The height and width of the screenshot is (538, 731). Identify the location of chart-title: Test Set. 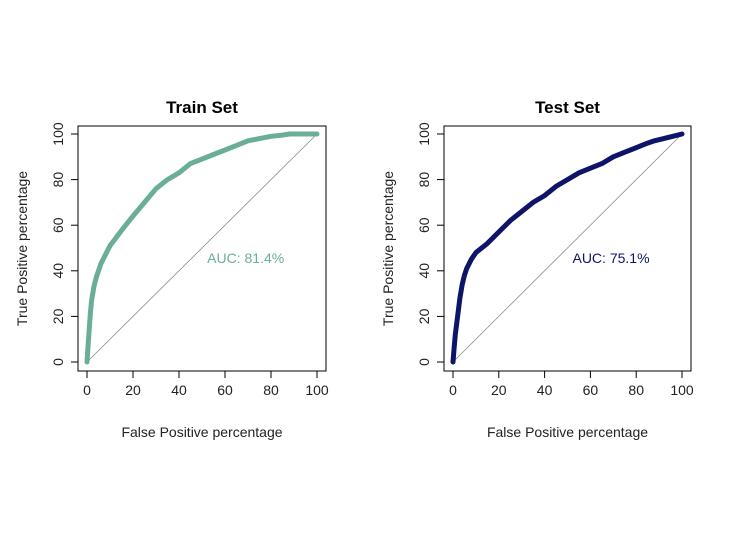
(567, 107).